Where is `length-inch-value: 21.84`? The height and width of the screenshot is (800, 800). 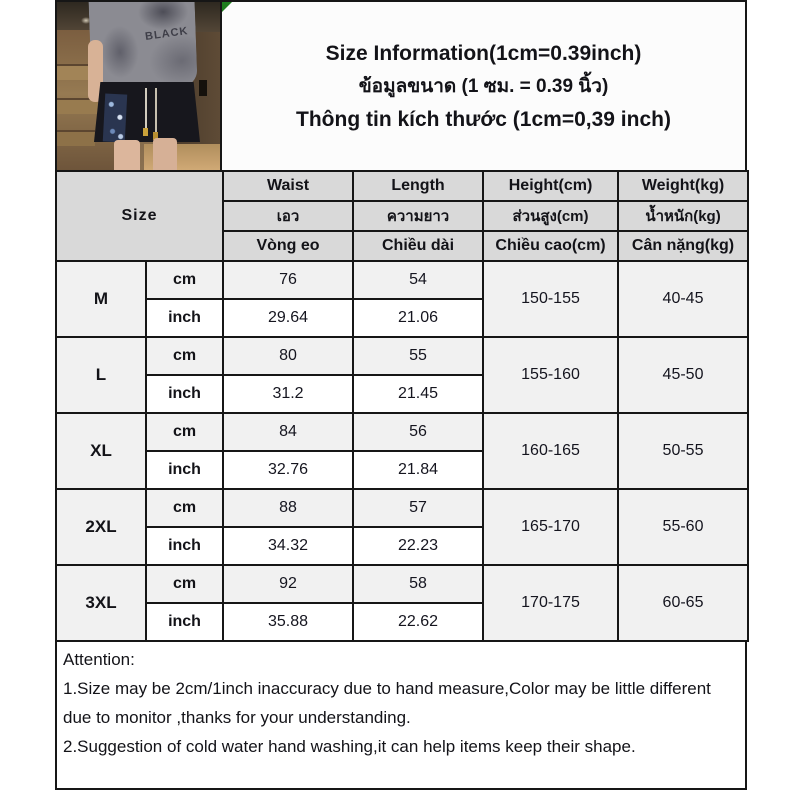
length-inch-value: 21.84 is located at coordinates (418, 470).